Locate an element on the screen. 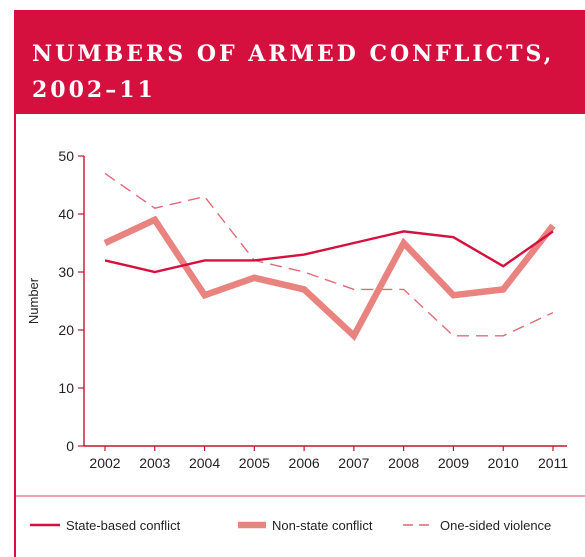  x-tick-label: 2005 is located at coordinates (254, 463).